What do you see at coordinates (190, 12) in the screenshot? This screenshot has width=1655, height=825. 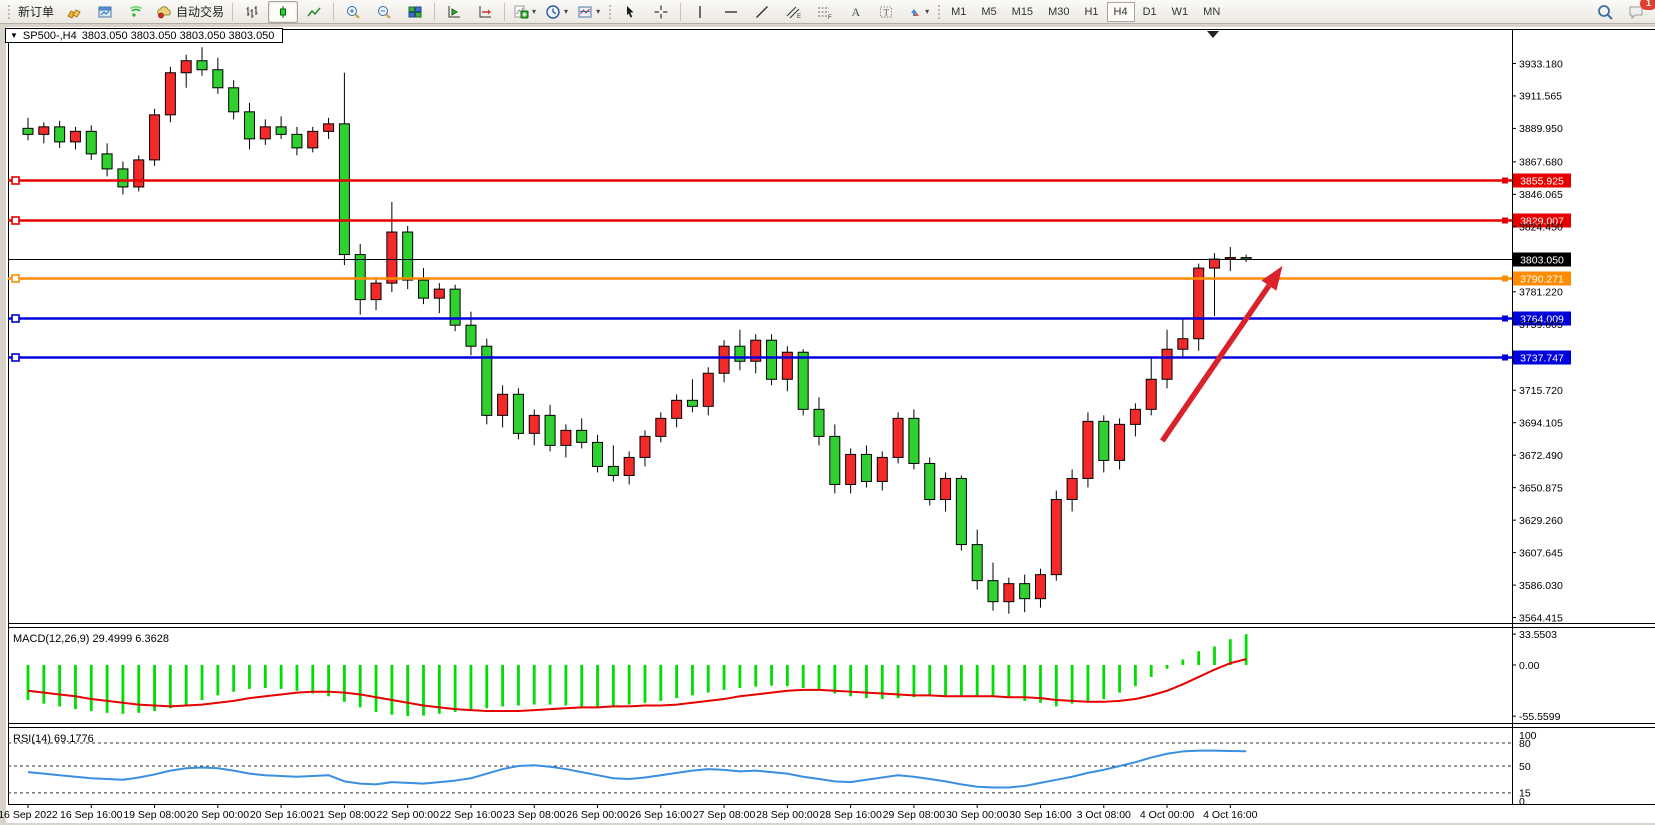 I see `autotrade-button: 自动交易` at bounding box center [190, 12].